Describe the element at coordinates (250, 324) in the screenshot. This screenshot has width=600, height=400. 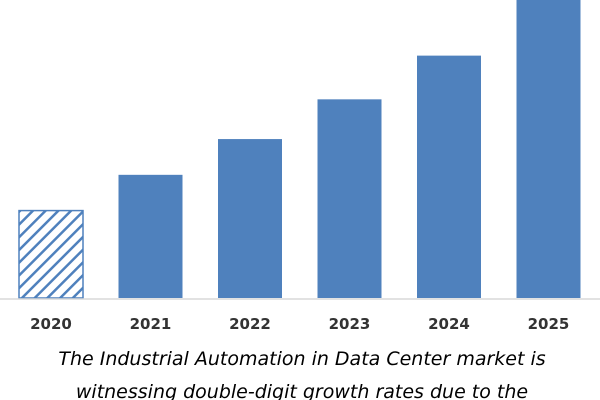
I see `x-tick-label-2022: 2022` at that location.